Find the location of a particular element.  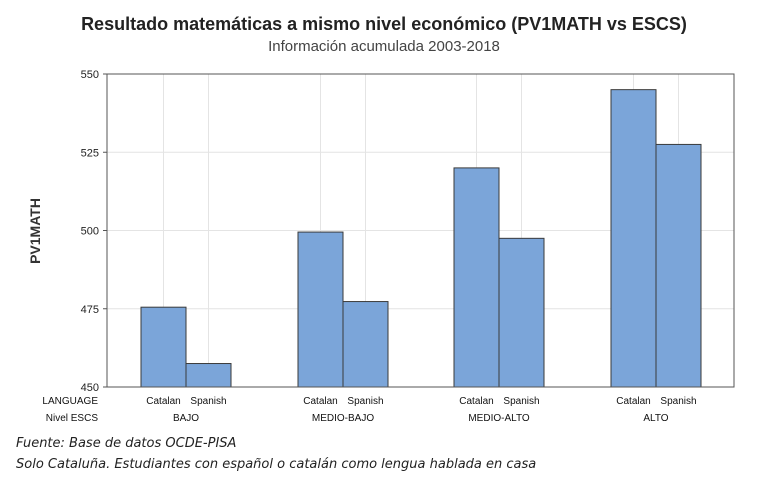

bar-bajo-spanish is located at coordinates (208, 375).